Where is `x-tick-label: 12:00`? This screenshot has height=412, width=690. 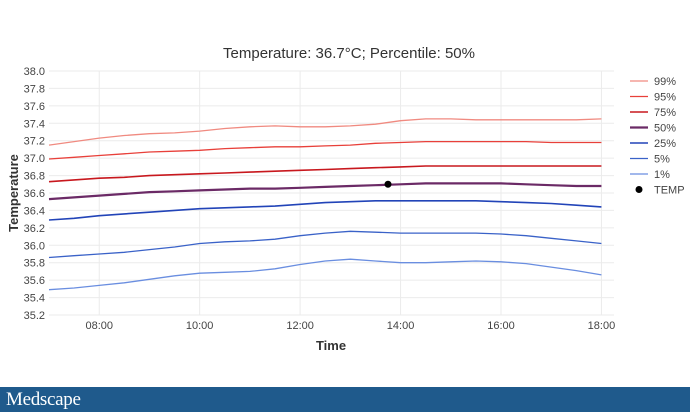
x-tick-label: 12:00 is located at coordinates (300, 326).